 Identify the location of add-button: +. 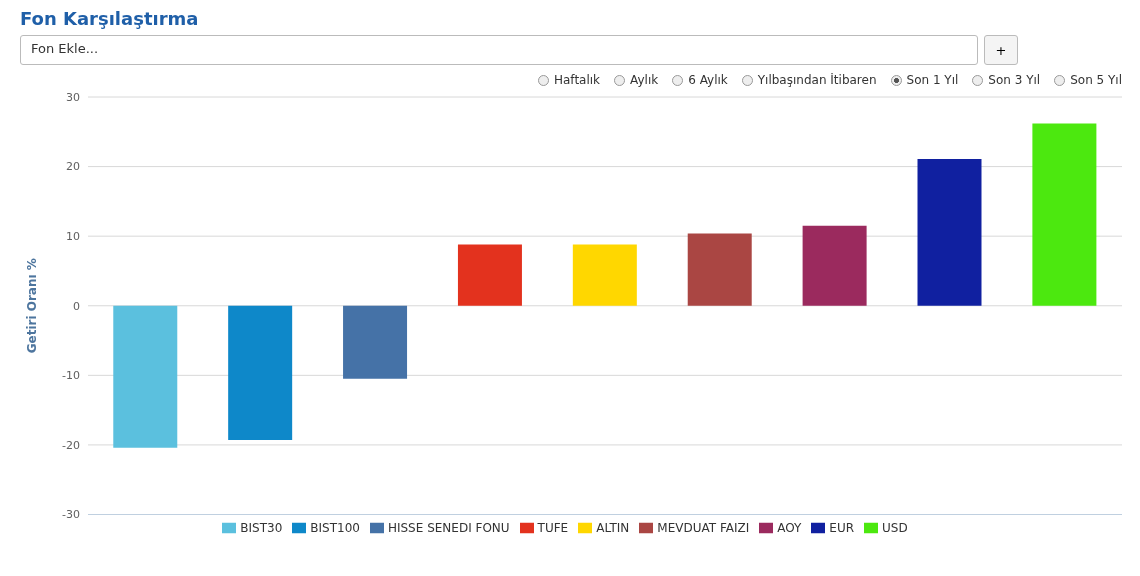
(1001, 50).